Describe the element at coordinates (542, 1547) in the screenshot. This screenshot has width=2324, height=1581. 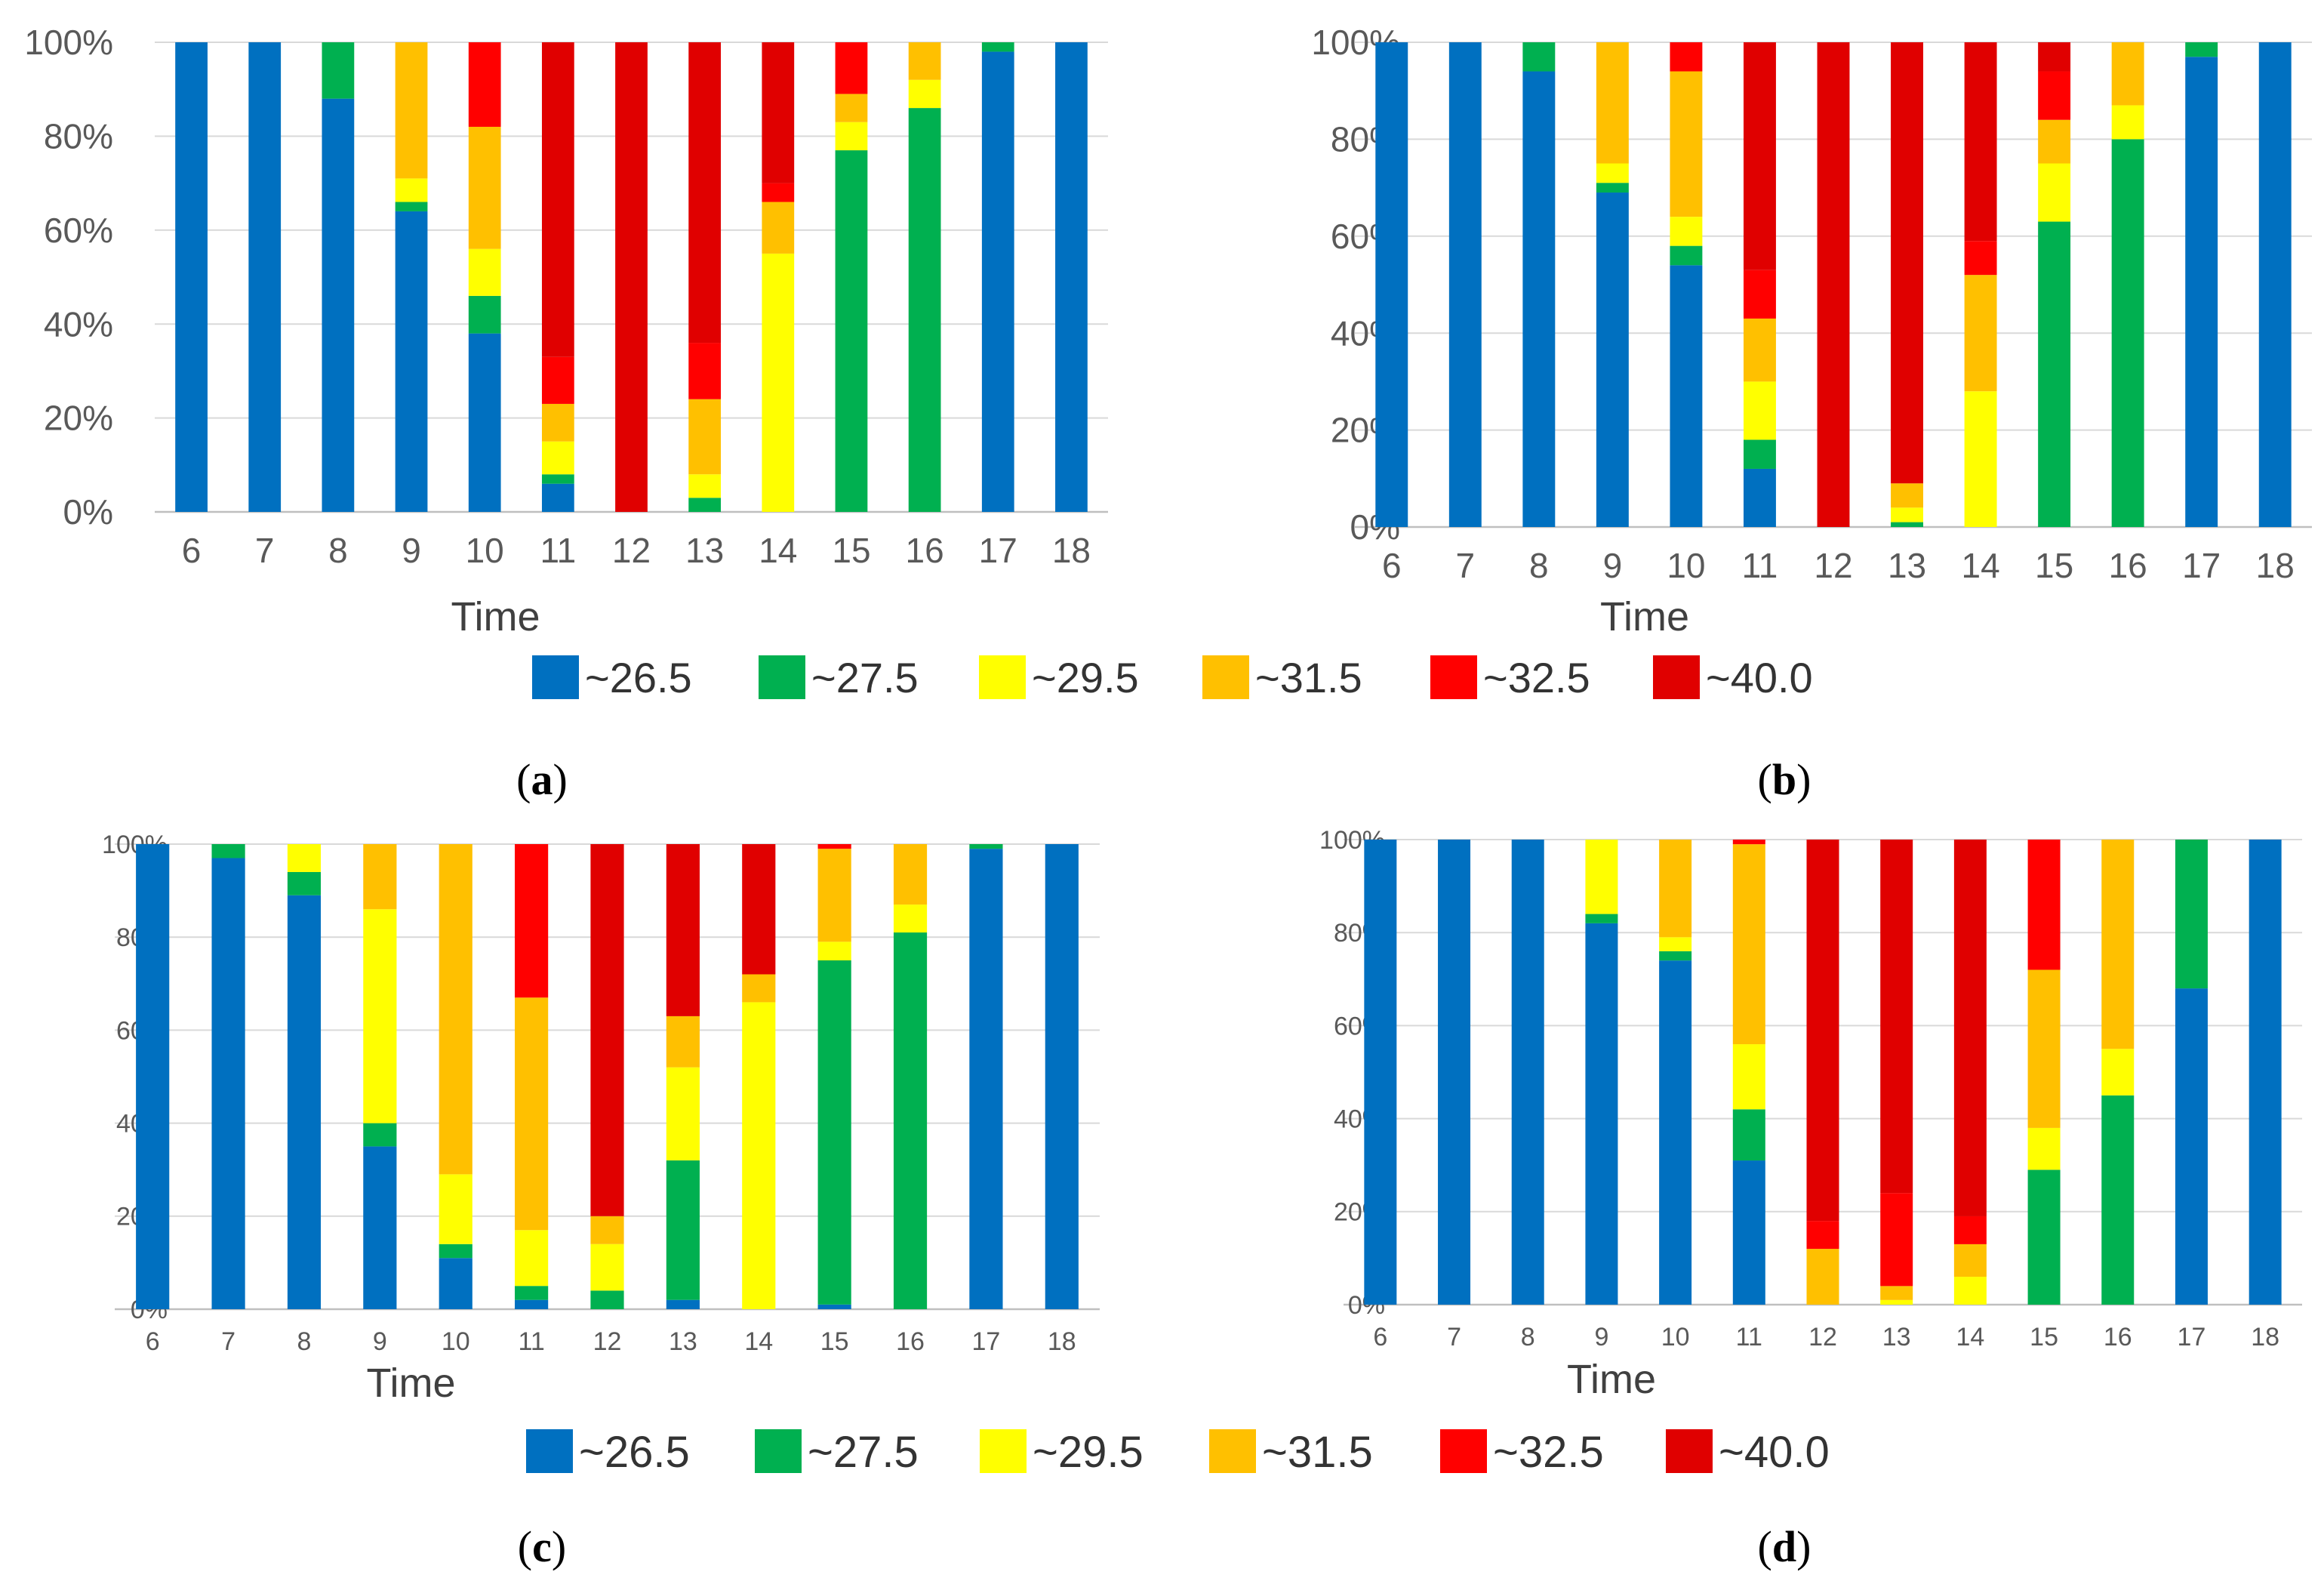
I see `panel-label-c: (c)` at that location.